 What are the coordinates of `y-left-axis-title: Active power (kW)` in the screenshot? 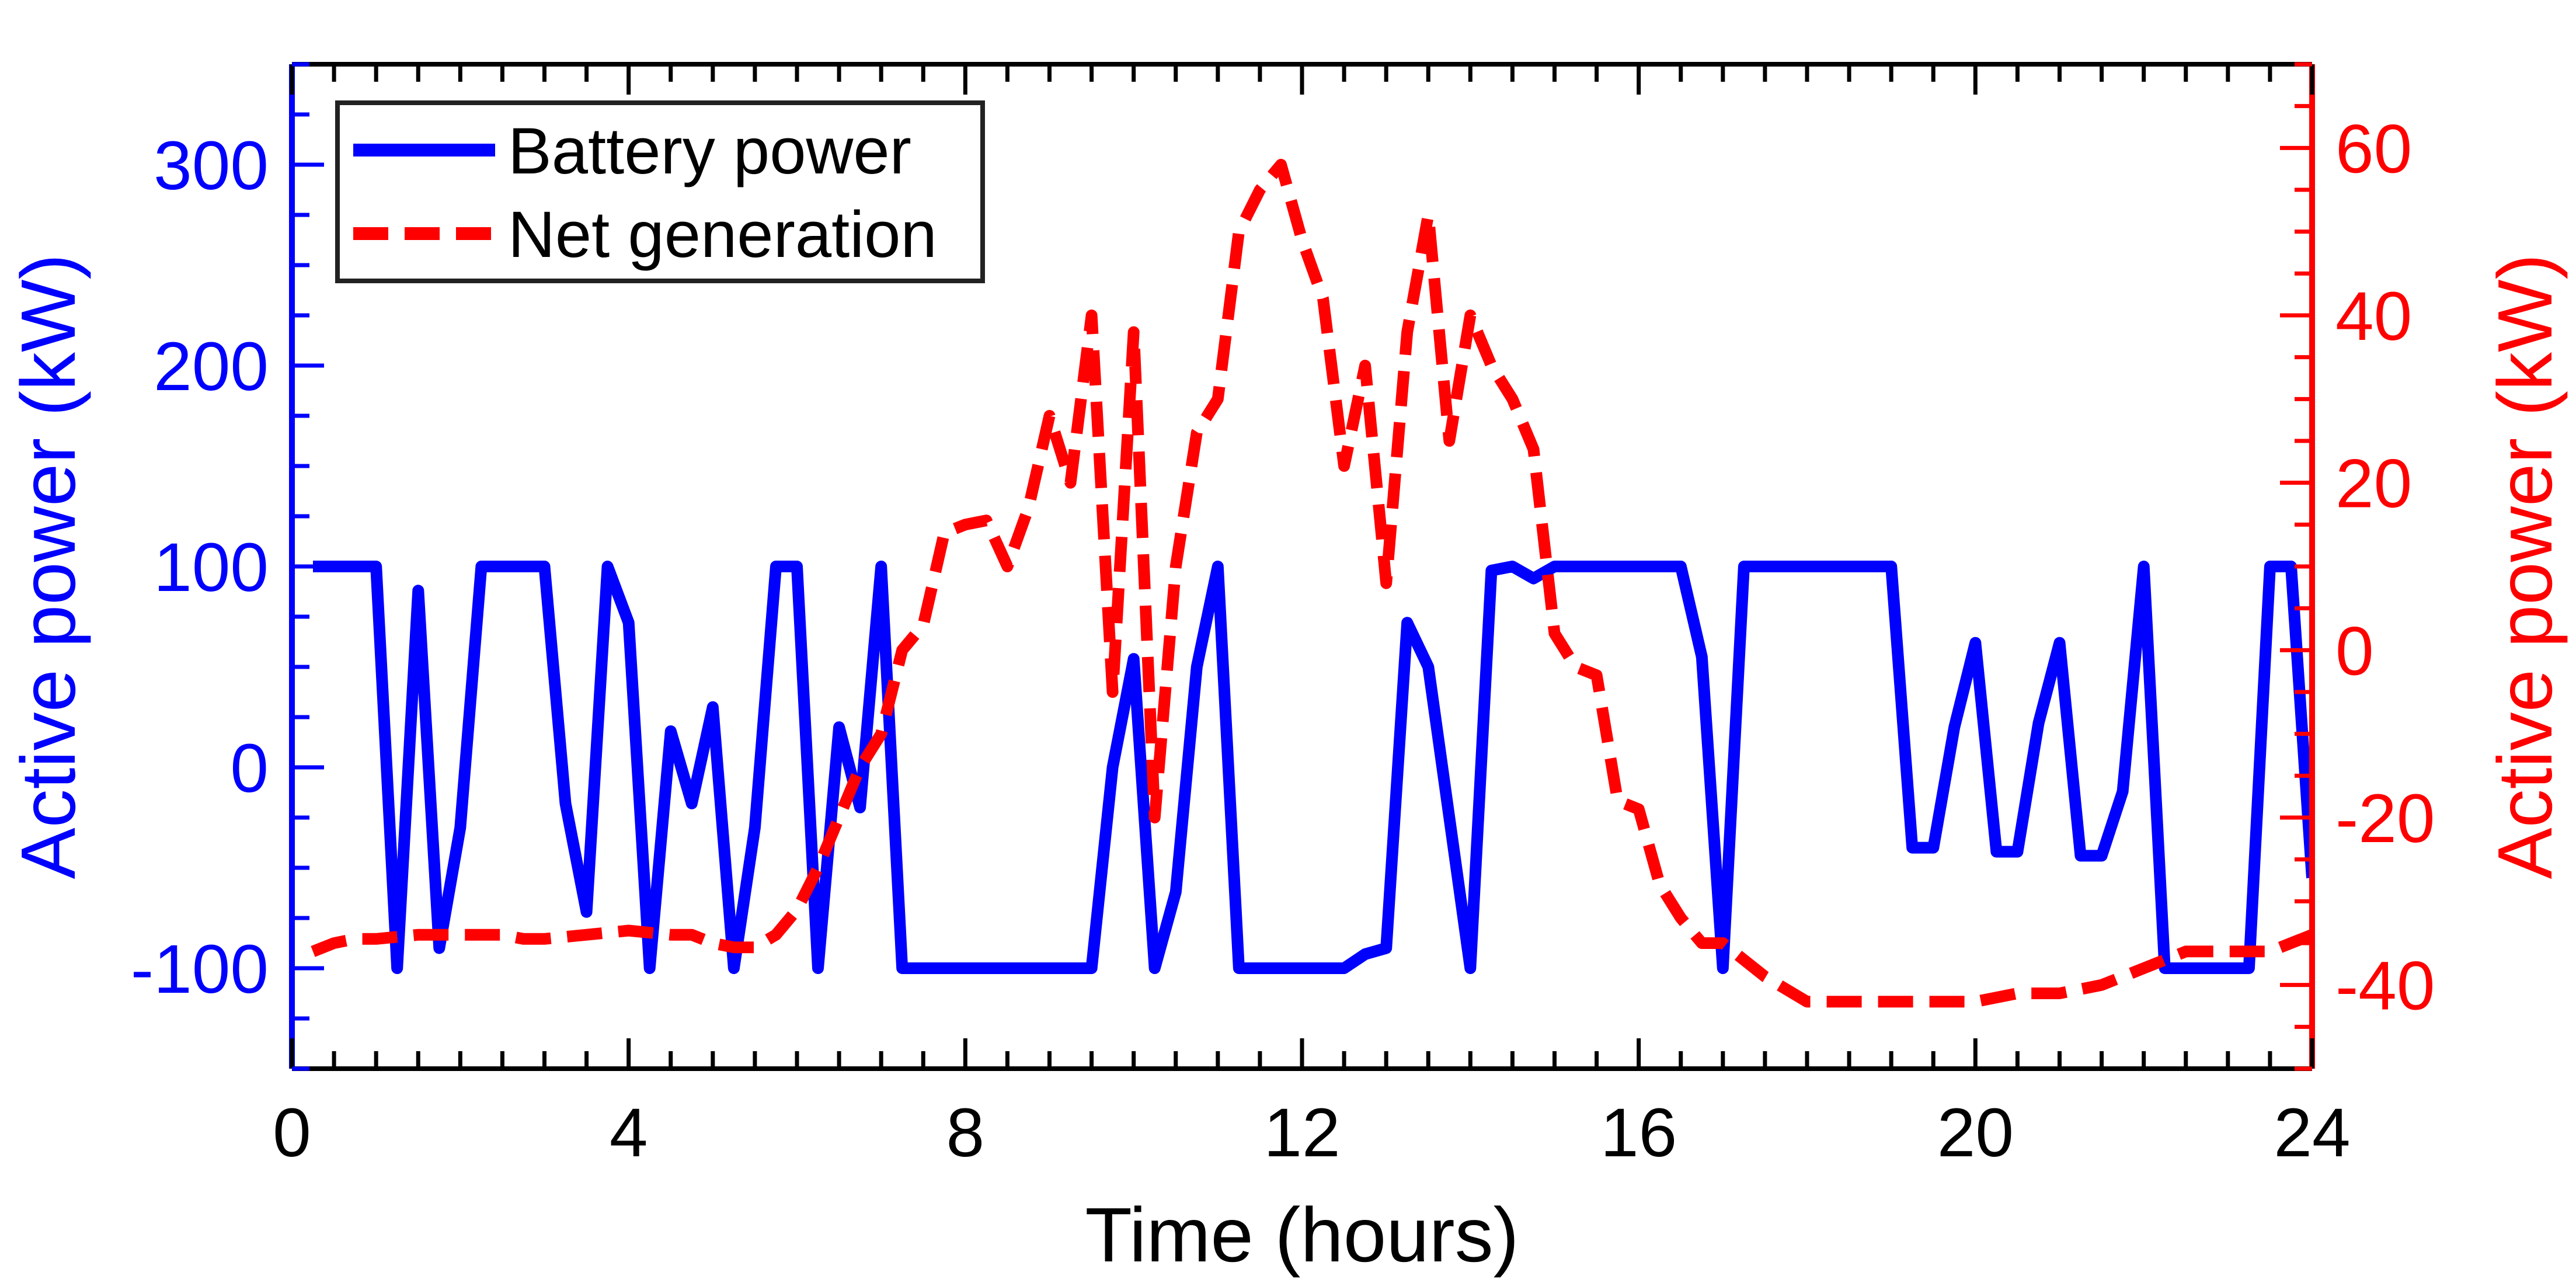 It's located at (48, 566).